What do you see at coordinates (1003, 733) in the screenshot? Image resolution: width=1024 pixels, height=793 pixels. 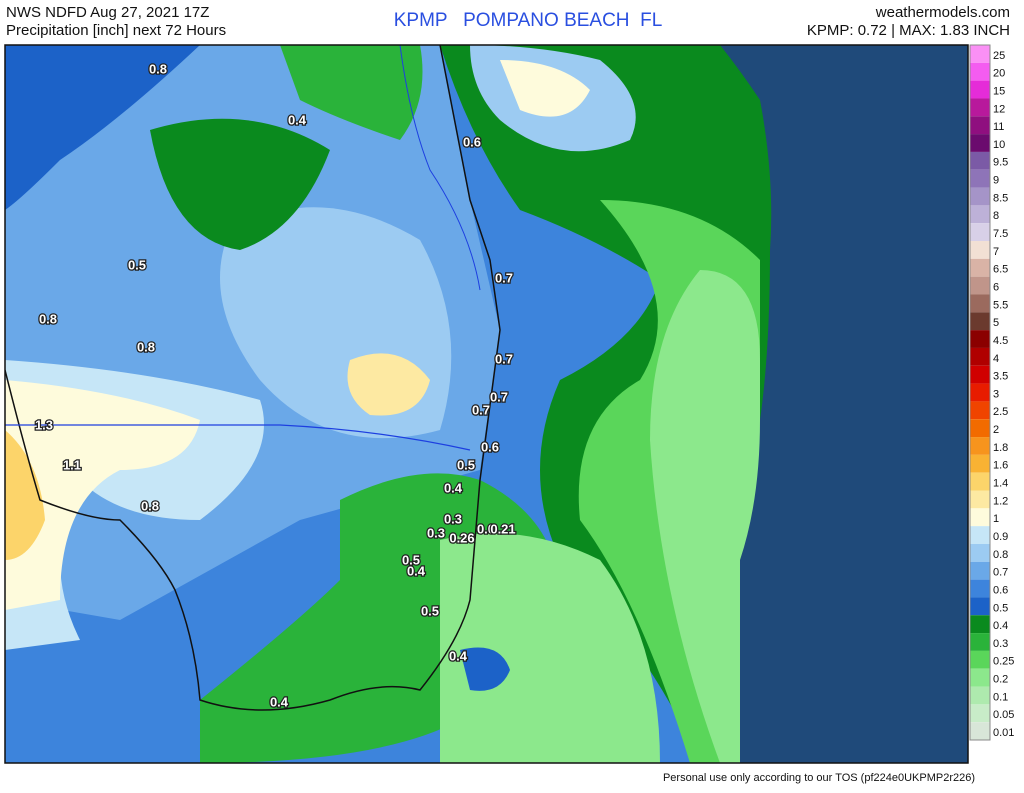 I see `colorbar-label: 0.01` at bounding box center [1003, 733].